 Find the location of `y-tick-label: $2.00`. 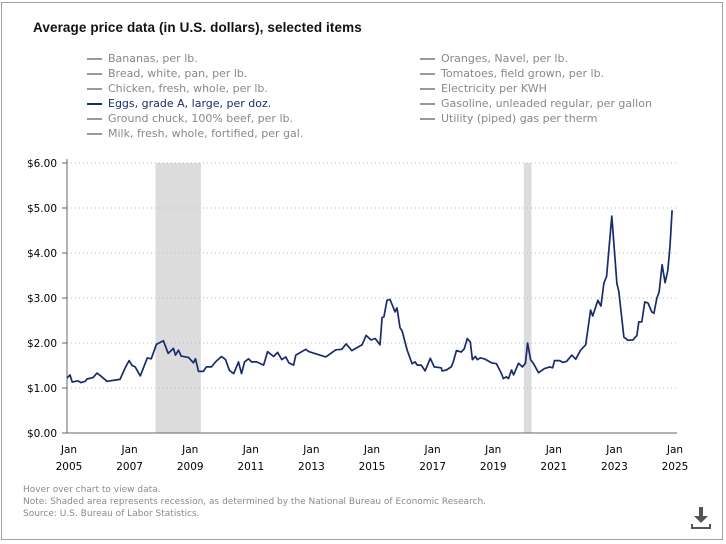

y-tick-label: $2.00 is located at coordinates (42, 344).